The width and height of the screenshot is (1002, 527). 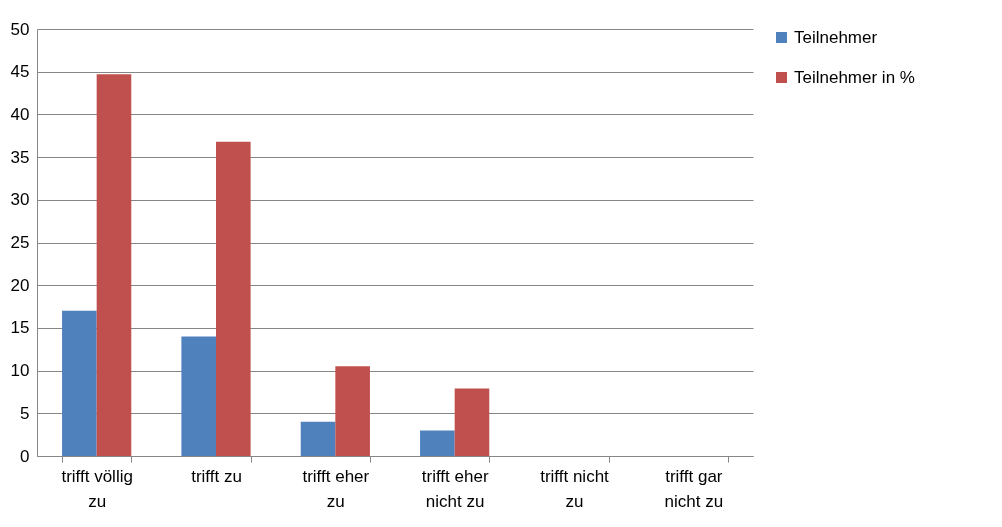 I want to click on y-tick-label: 25, so click(x=20, y=242).